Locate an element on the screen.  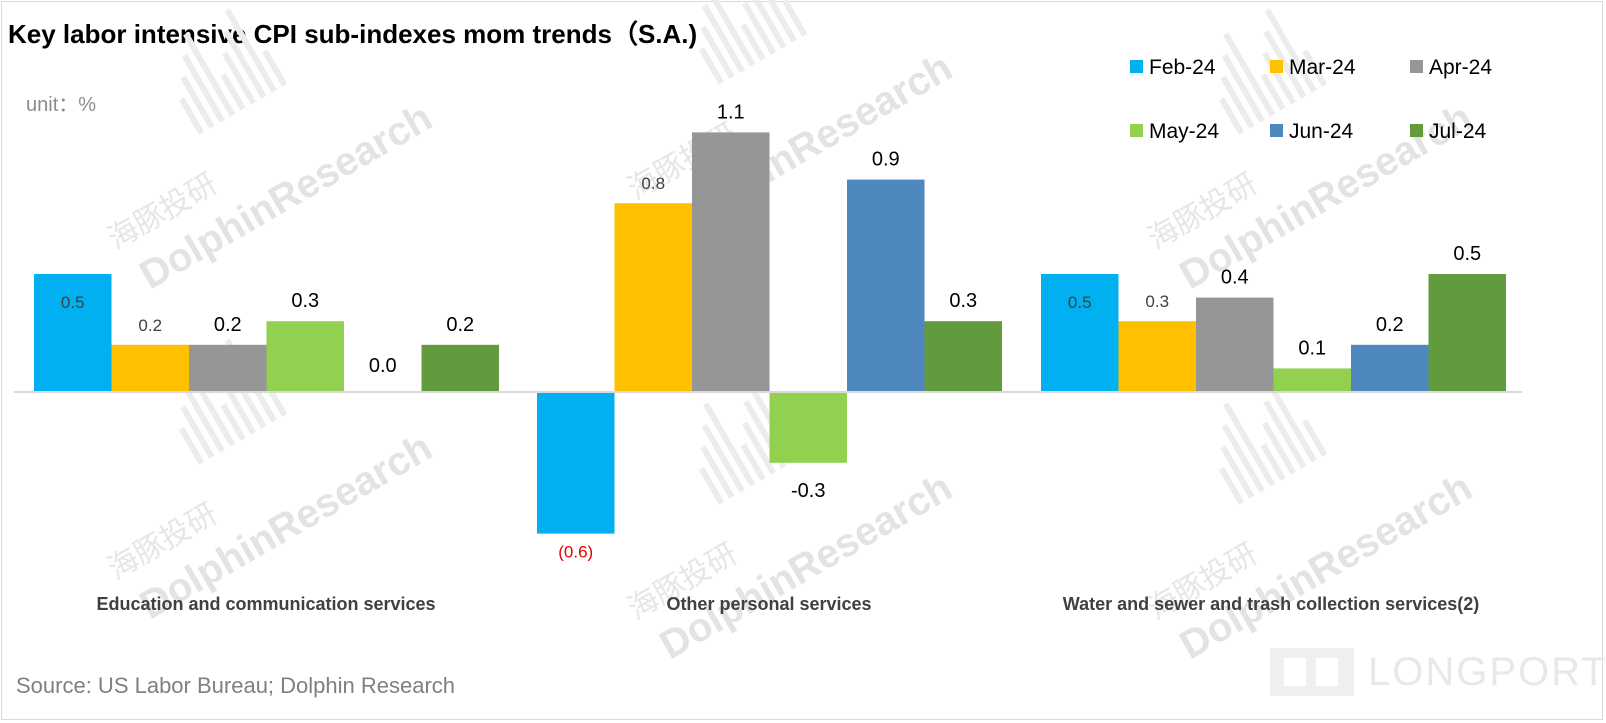
legend-item-jul-24: Jul-24 is located at coordinates (1448, 131).